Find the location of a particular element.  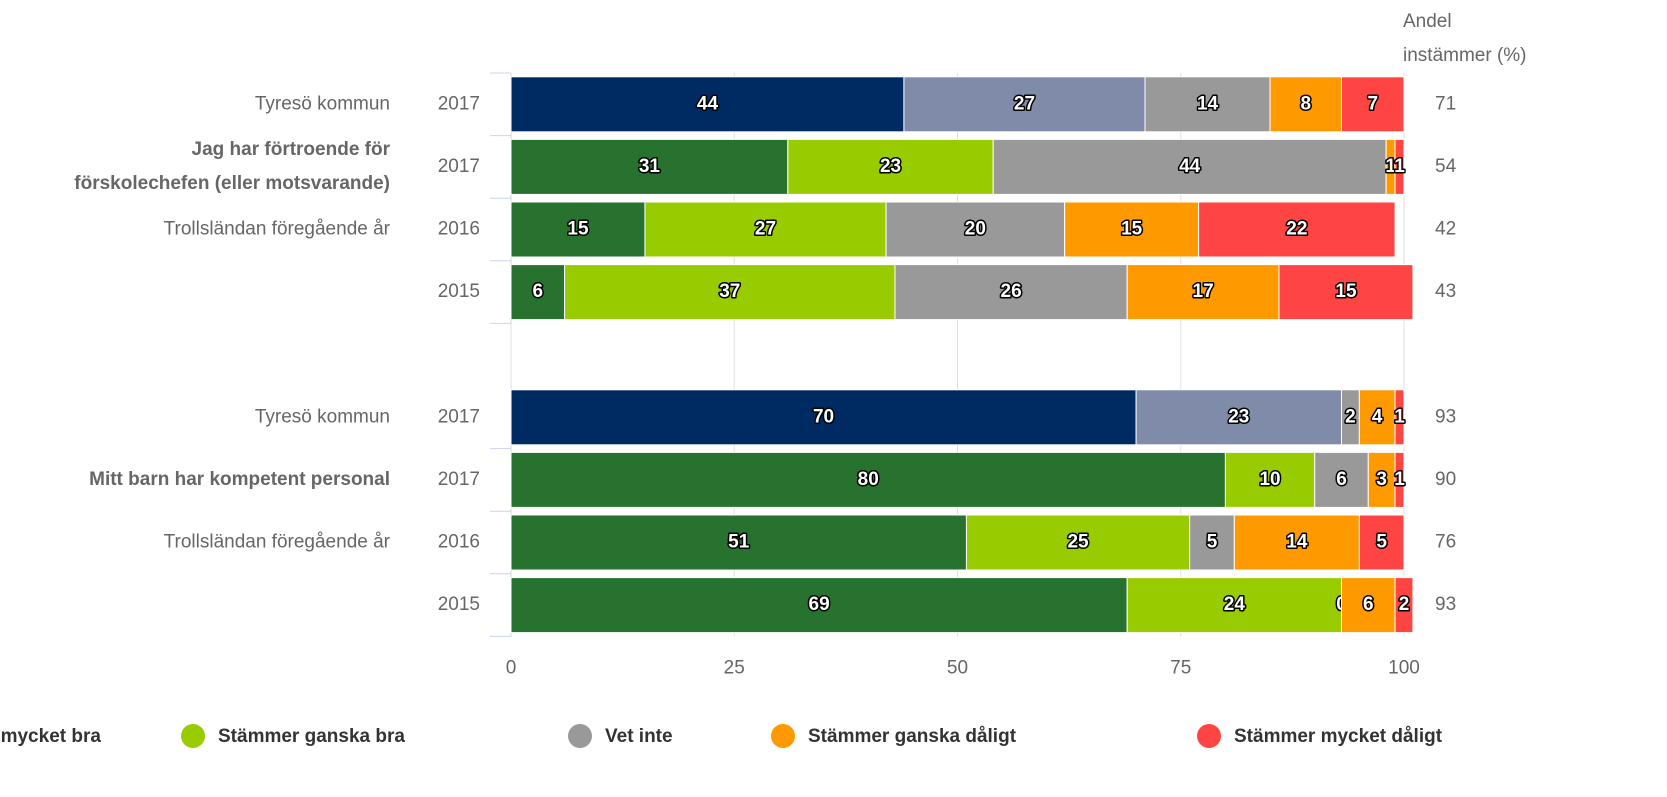

total-label: 76 is located at coordinates (1445, 542).